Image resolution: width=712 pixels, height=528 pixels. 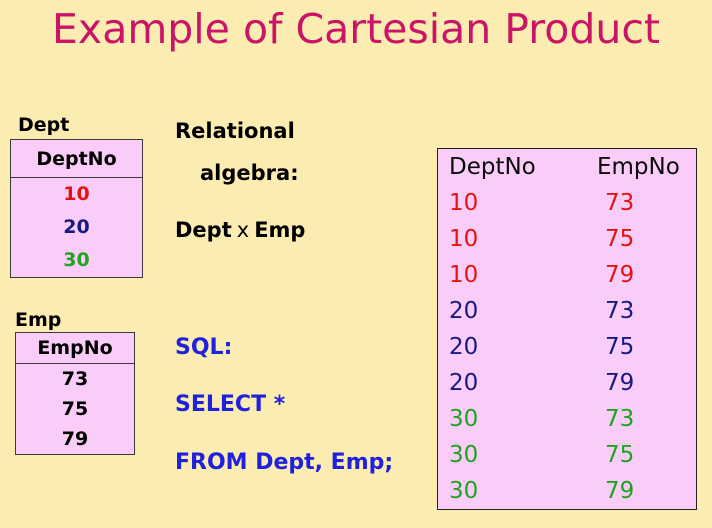 What do you see at coordinates (75, 348) in the screenshot?
I see `emp-table-header: EmpNo` at bounding box center [75, 348].